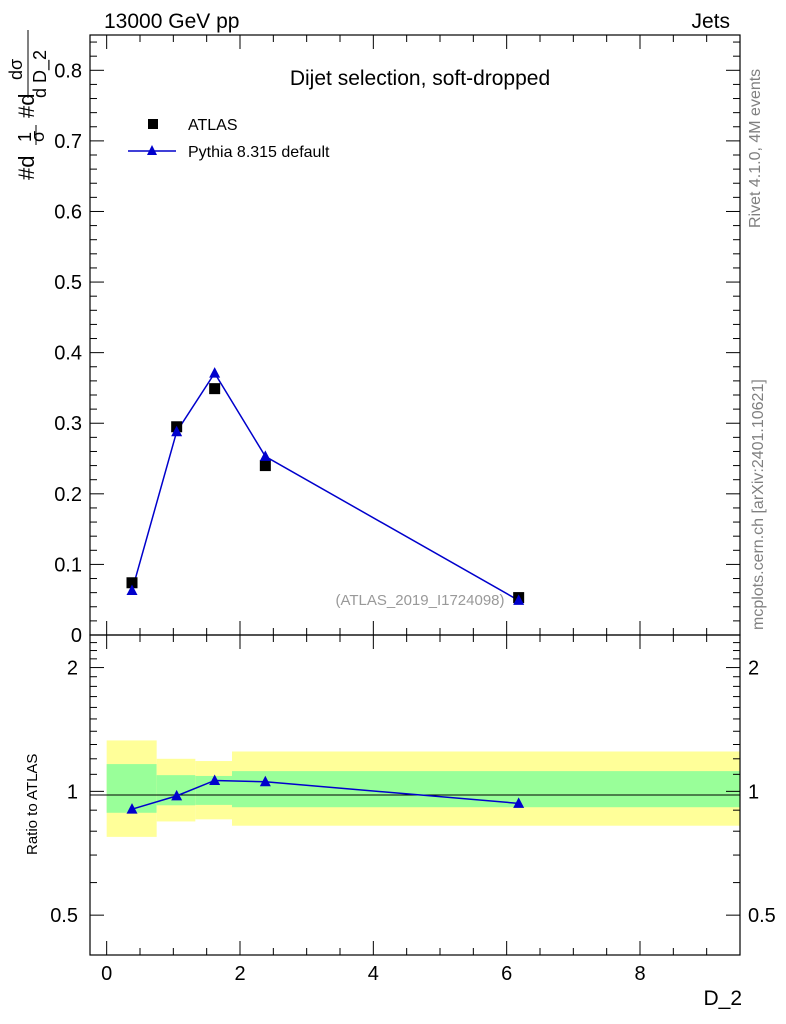 This screenshot has height=1024, width=786. What do you see at coordinates (16, 69) in the screenshot?
I see `y-label-part-e: dσ` at bounding box center [16, 69].